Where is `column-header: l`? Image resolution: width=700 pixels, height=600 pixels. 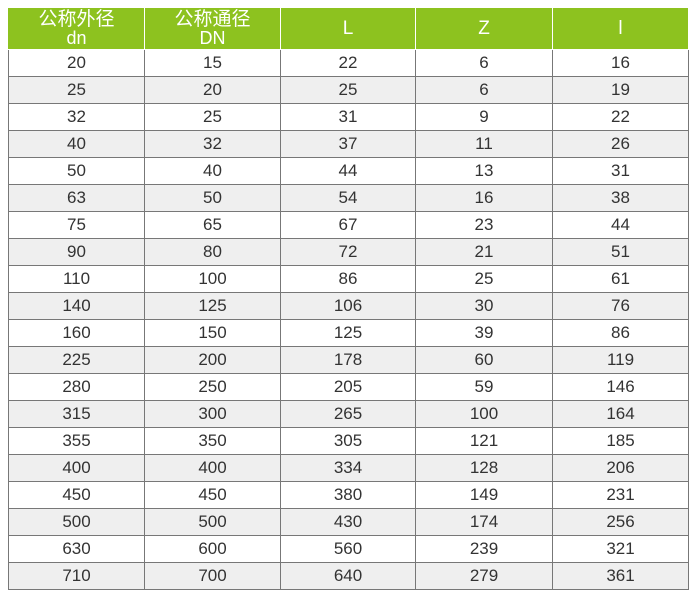 column-header: l is located at coordinates (620, 28).